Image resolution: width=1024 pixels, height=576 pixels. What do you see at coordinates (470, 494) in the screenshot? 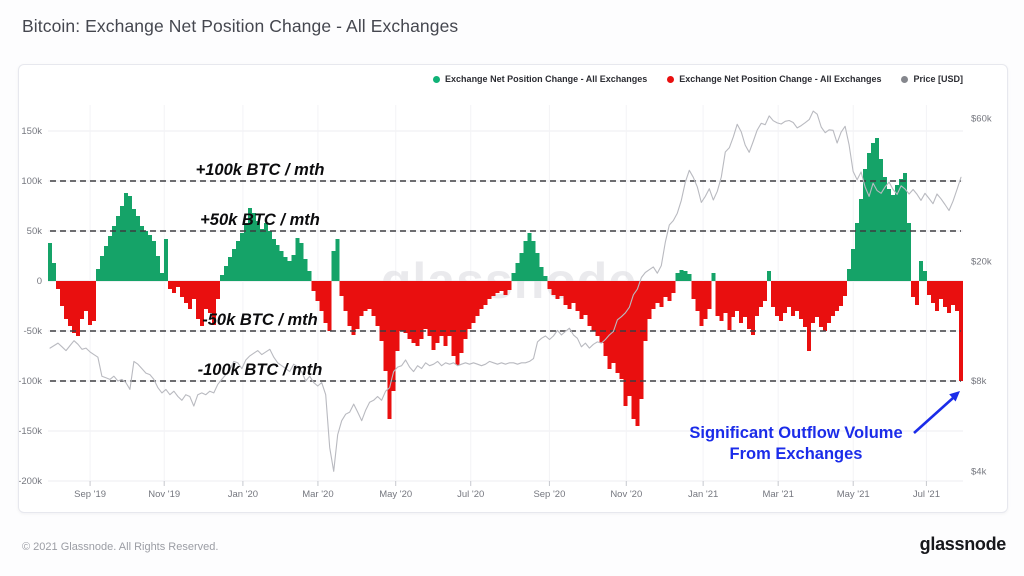
I see `svg-text: Jul '20` at bounding box center [470, 494].